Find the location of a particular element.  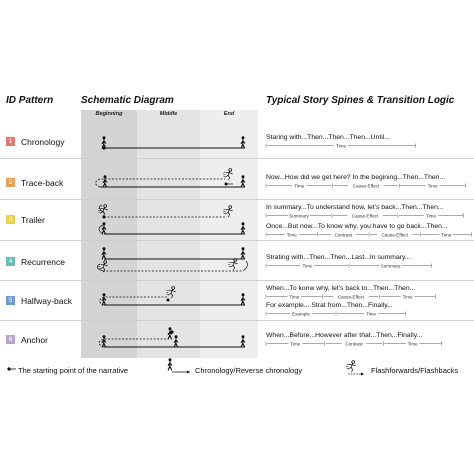

chronology-schematic is located at coordinates (173, 142).